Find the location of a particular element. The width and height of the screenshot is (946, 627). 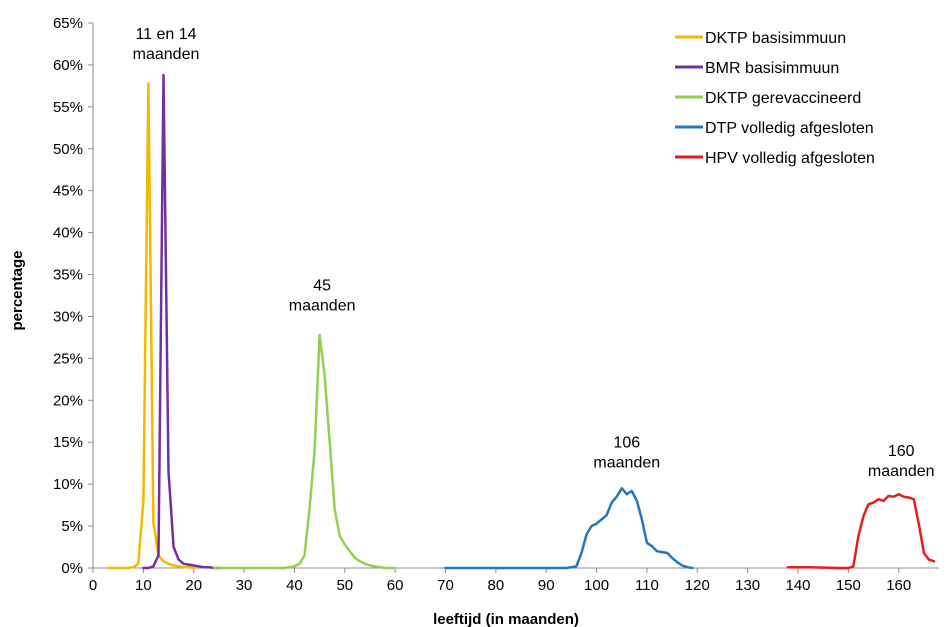

x-tick-label: 150 is located at coordinates (848, 585).